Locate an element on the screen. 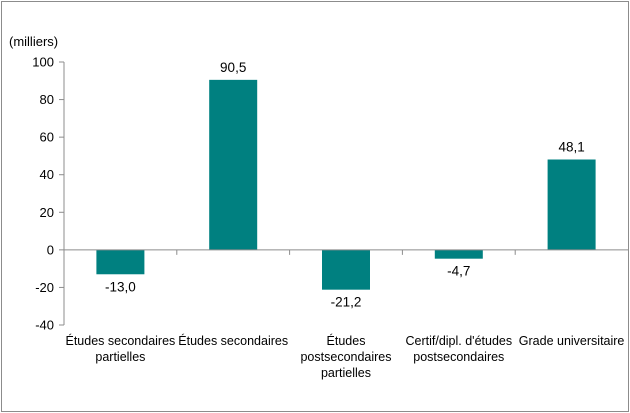 The height and width of the screenshot is (413, 630). y-tick-label: -20 is located at coordinates (44, 287).